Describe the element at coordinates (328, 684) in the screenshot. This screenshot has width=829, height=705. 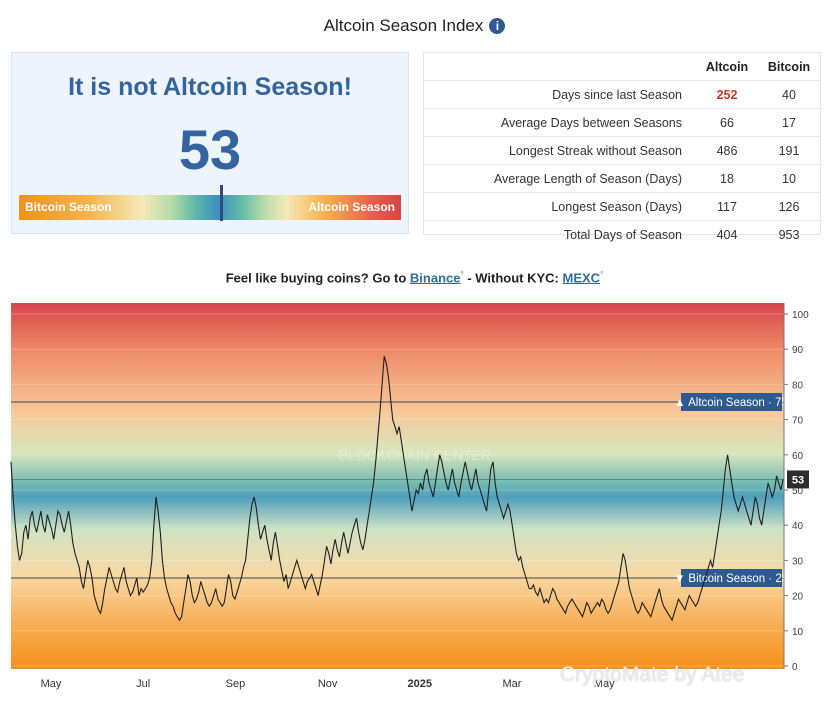
I see `x-tick-label: Nov` at that location.